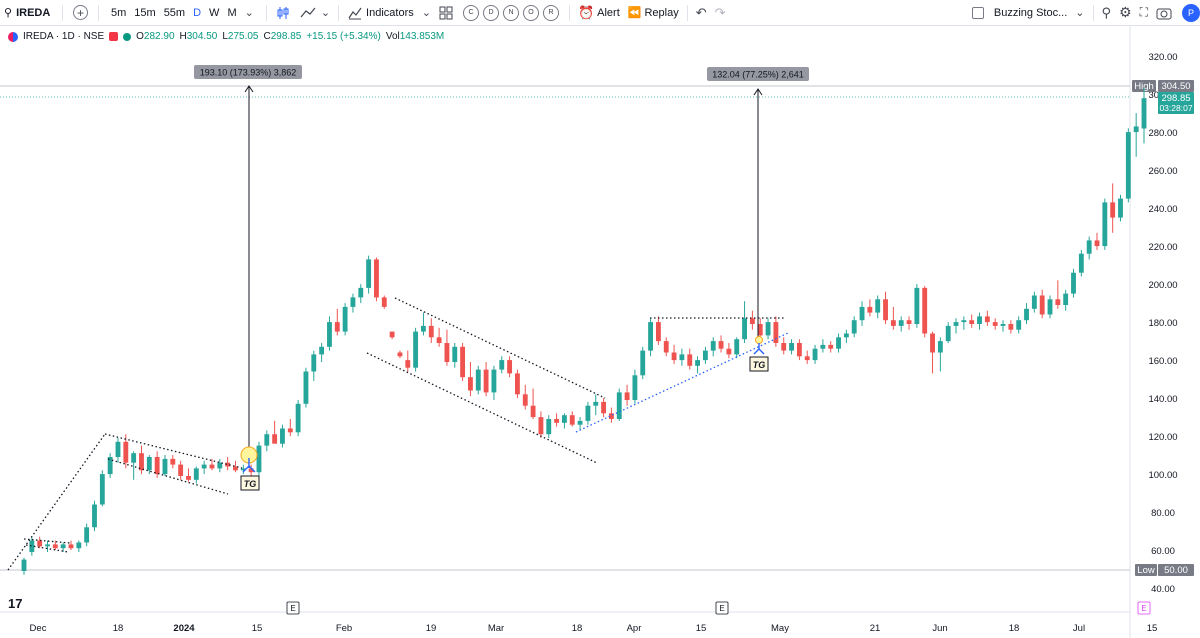  What do you see at coordinates (197, 12) in the screenshot?
I see `timeframe-d: D` at bounding box center [197, 12].